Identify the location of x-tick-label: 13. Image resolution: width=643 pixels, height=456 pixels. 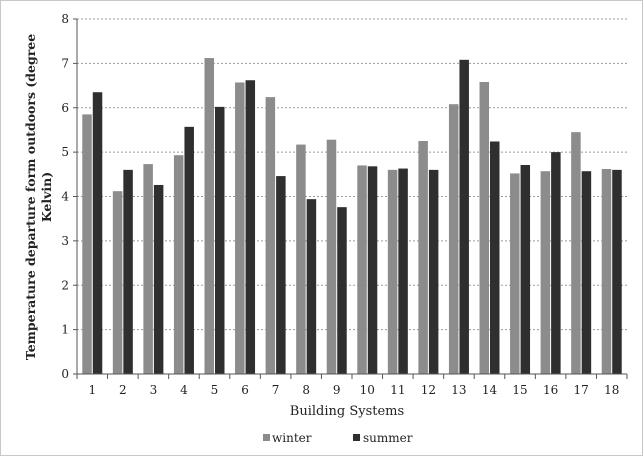
(458, 390).